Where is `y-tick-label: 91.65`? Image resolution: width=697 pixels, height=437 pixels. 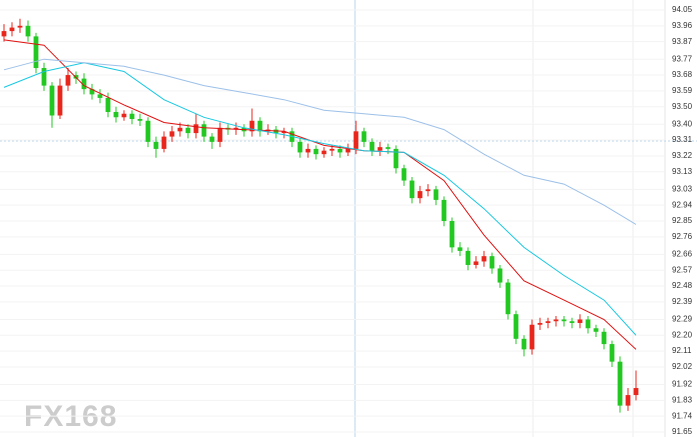 y-tick-label: 91.65 is located at coordinates (682, 431).